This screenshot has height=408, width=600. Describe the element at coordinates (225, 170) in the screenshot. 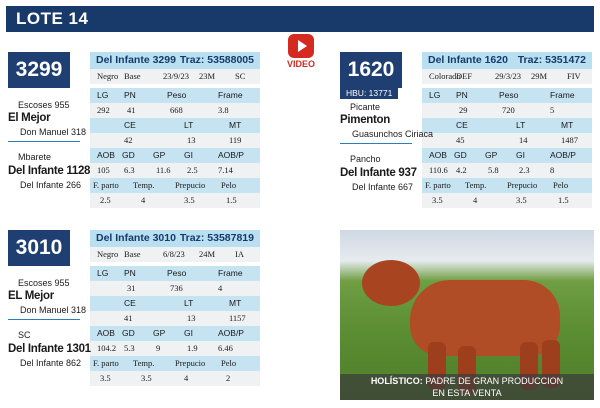

I see `cell-value: 7.14` at that location.